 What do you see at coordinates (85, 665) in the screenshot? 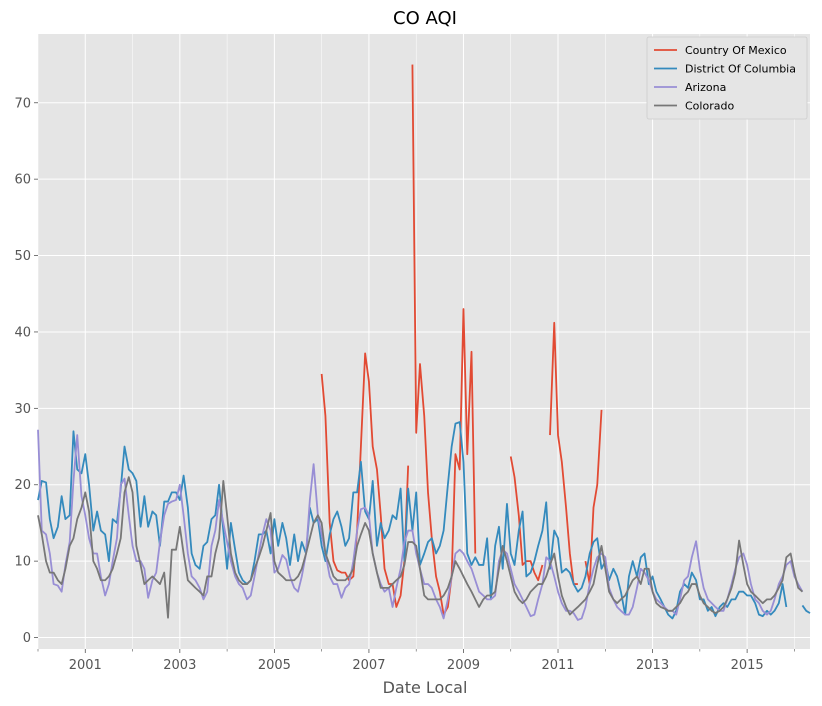
I see `x-tick-label: 2001` at bounding box center [85, 665].